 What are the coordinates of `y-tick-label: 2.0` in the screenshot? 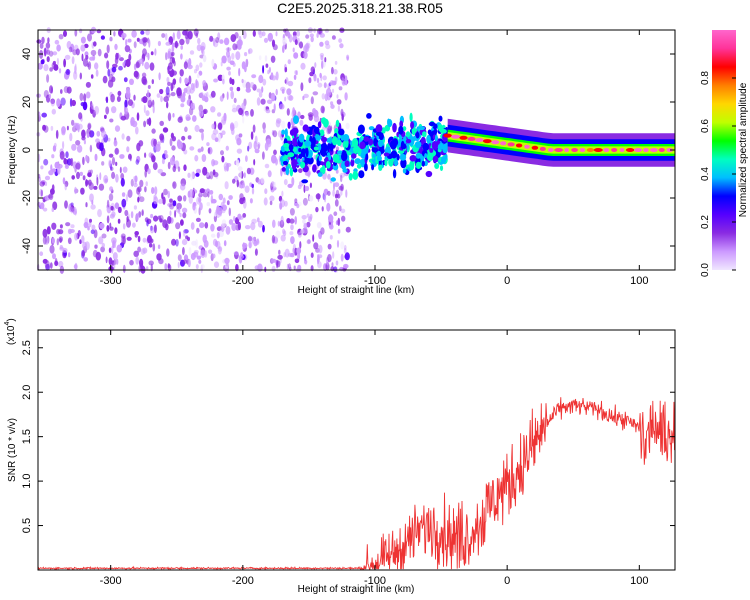 It's located at (27, 392).